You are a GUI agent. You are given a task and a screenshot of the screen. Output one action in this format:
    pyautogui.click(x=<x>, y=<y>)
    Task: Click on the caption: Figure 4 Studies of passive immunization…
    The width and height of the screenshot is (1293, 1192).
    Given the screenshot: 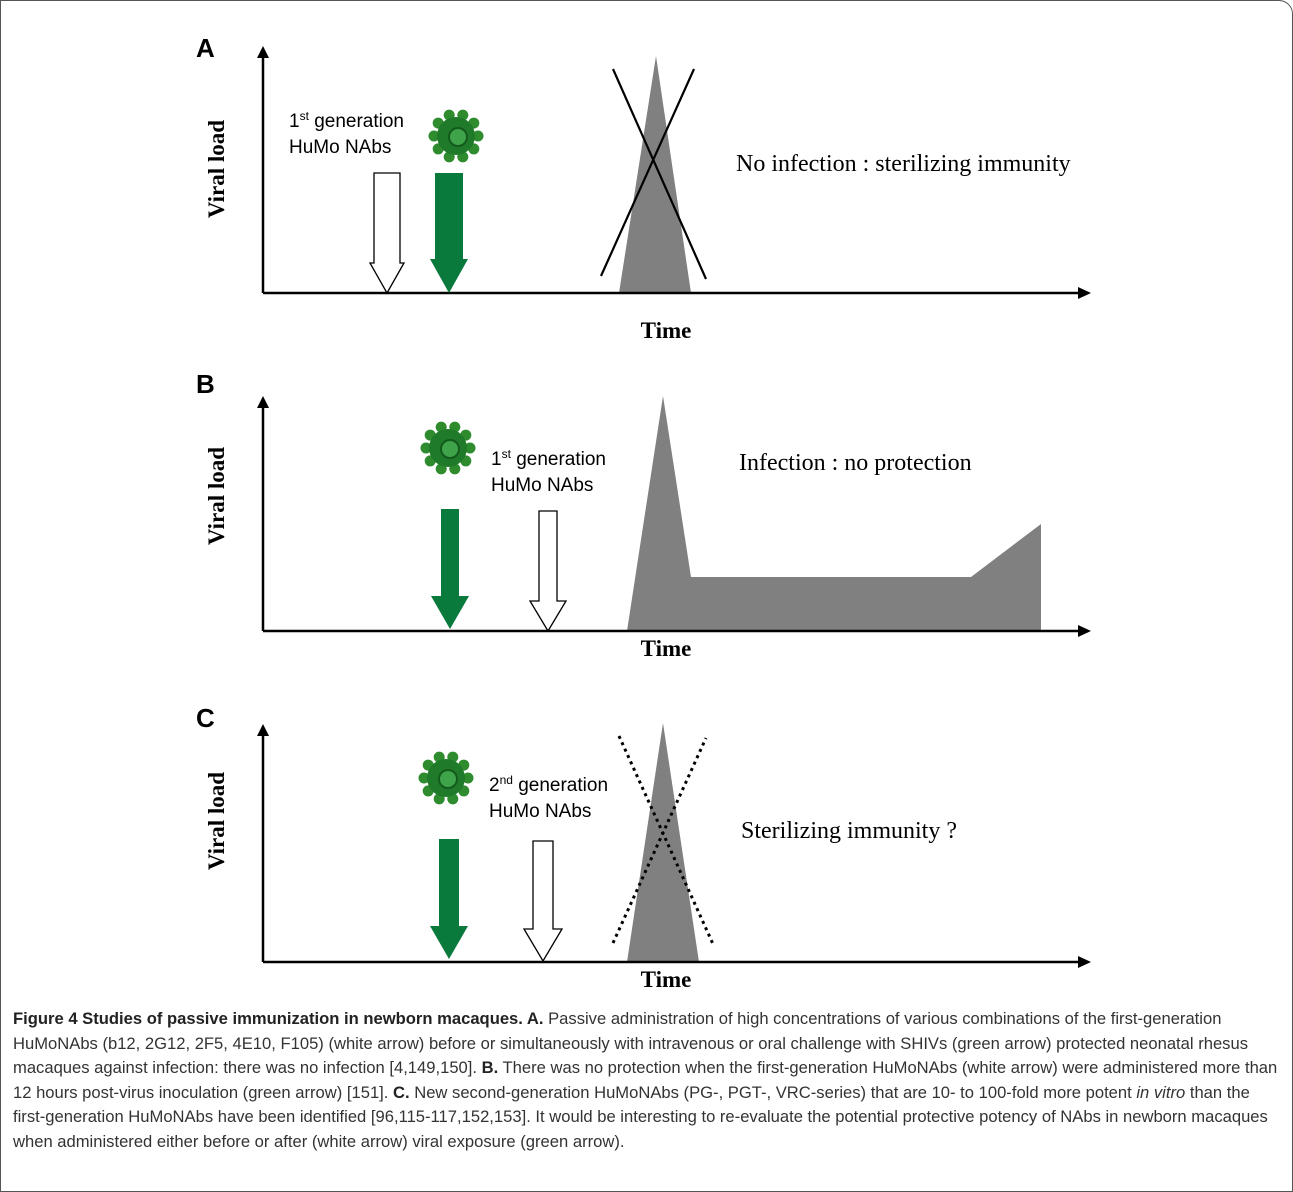 What is the action you would take?
    pyautogui.click(x=647, y=1081)
    